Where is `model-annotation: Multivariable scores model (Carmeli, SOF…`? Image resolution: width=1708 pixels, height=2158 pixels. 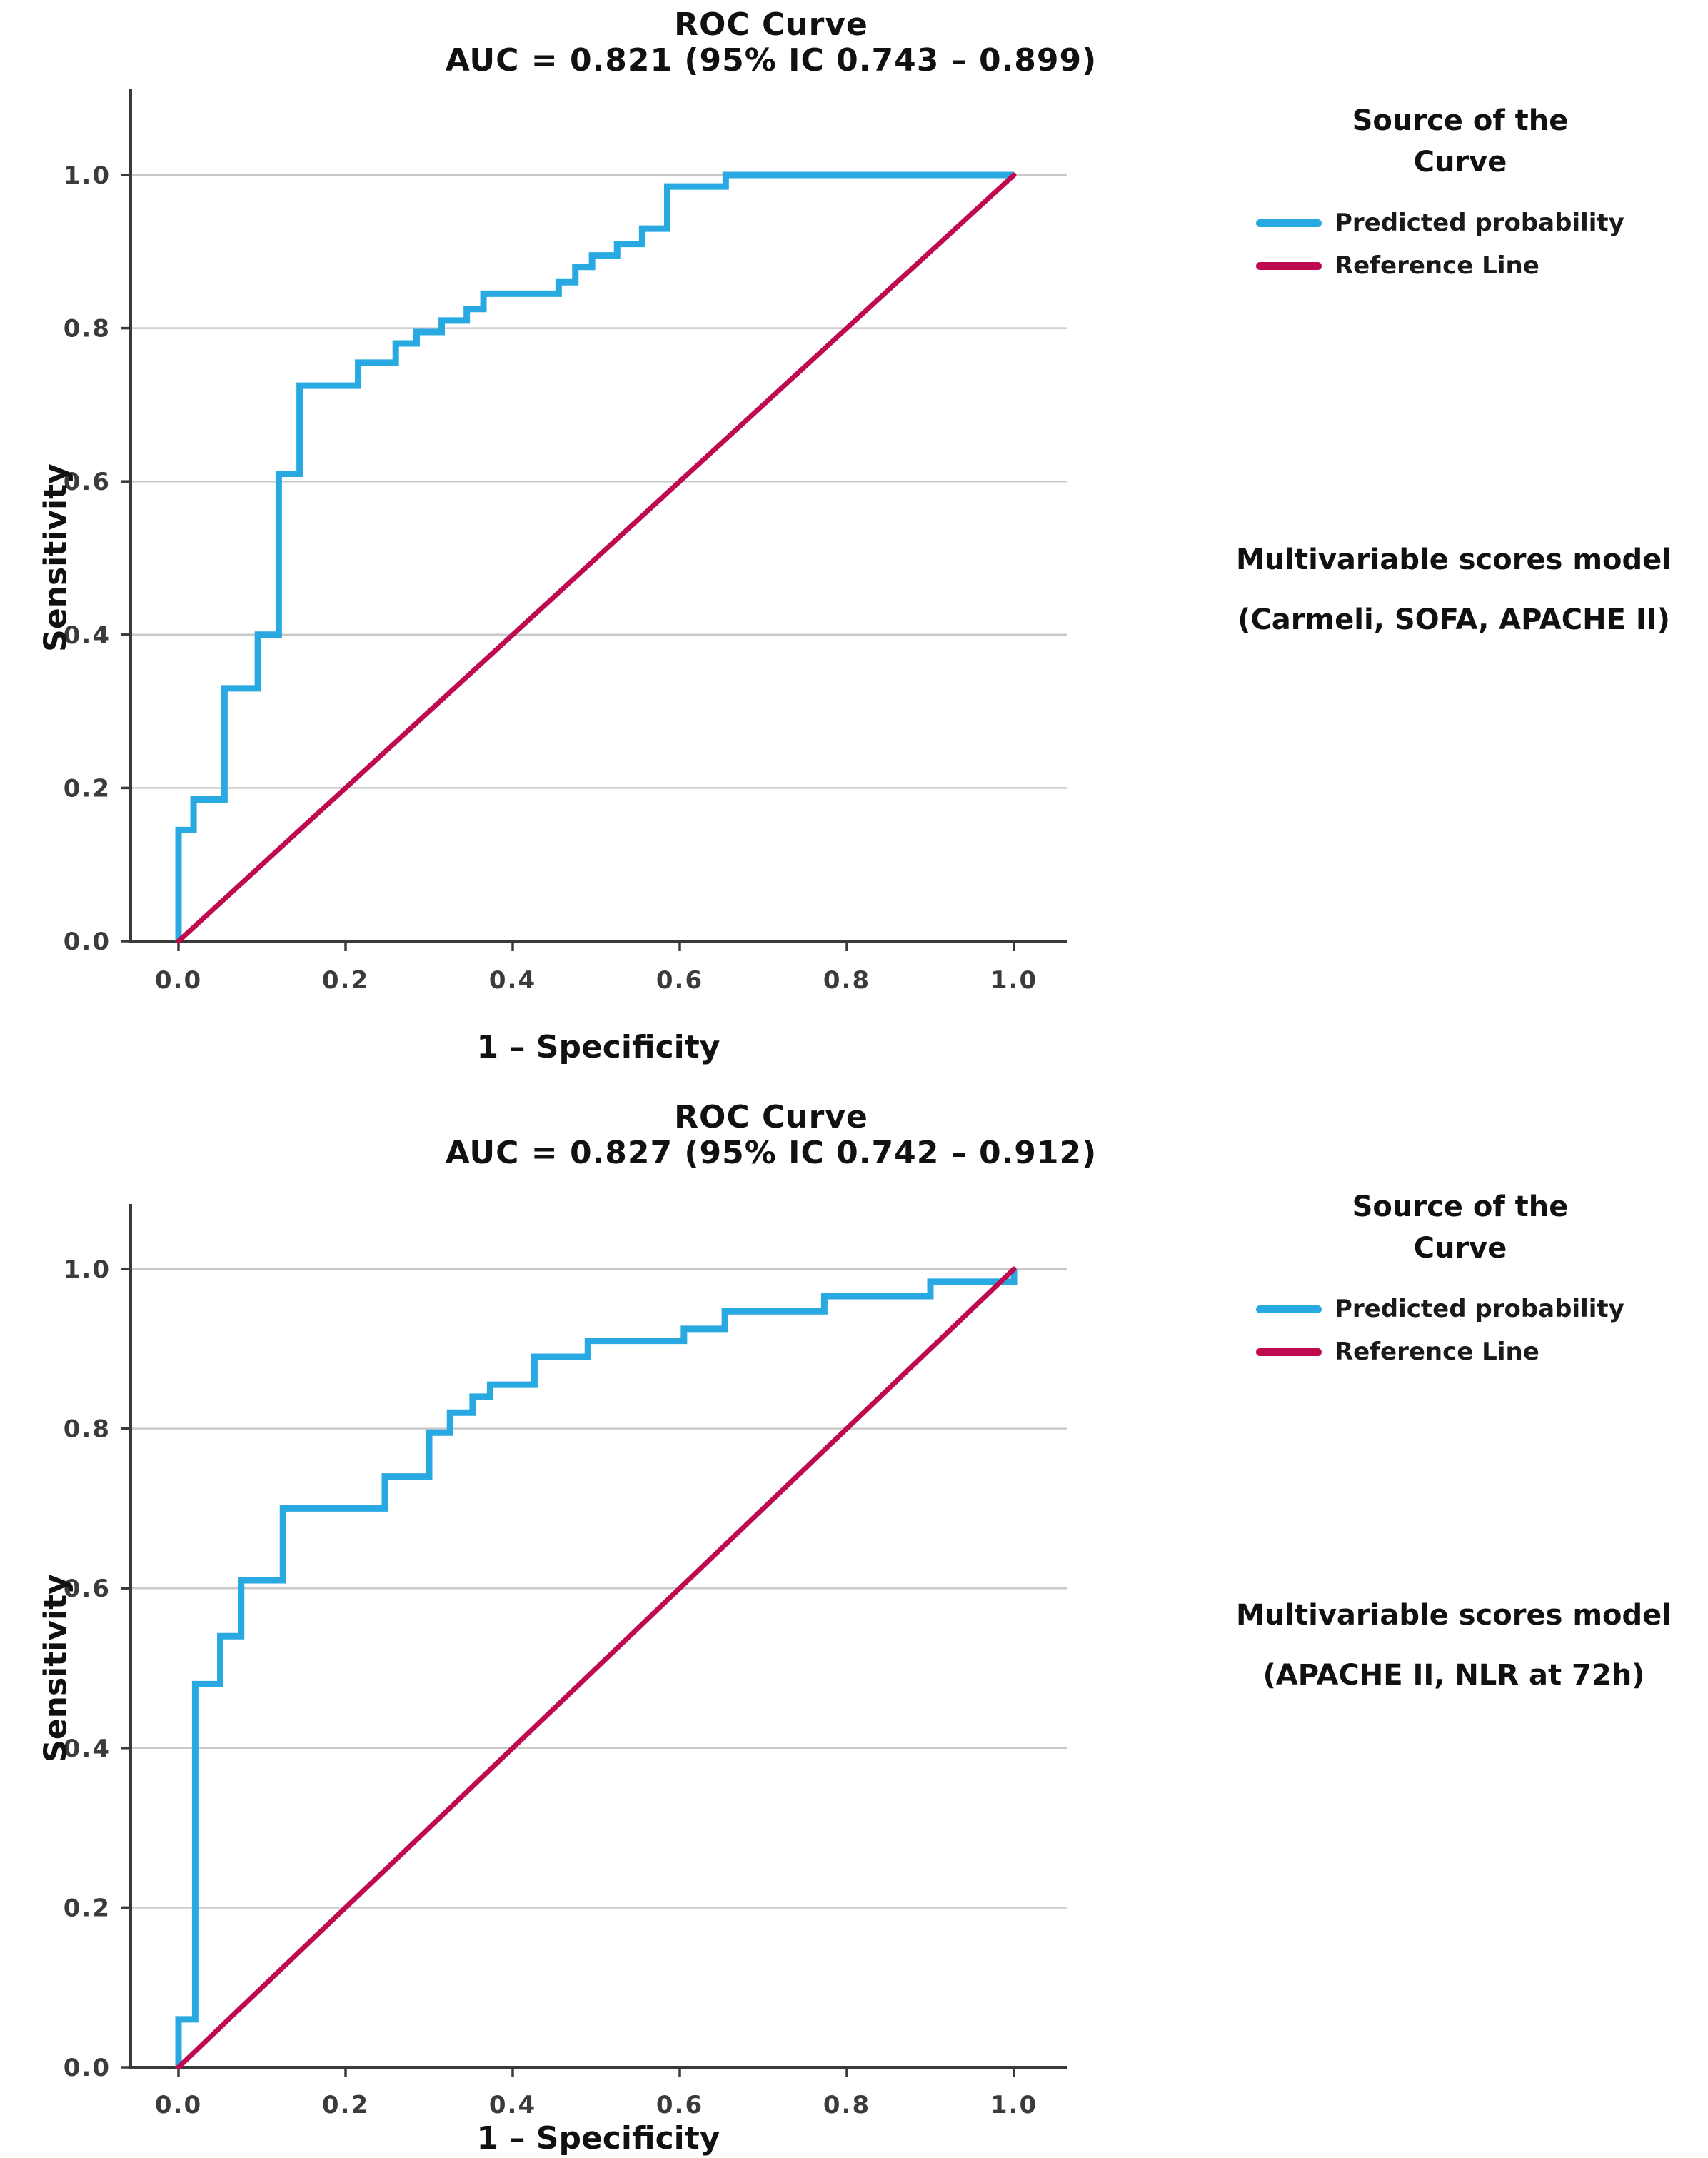 model-annotation: Multivariable scores model (Carmeli, SOF… is located at coordinates (1454, 590).